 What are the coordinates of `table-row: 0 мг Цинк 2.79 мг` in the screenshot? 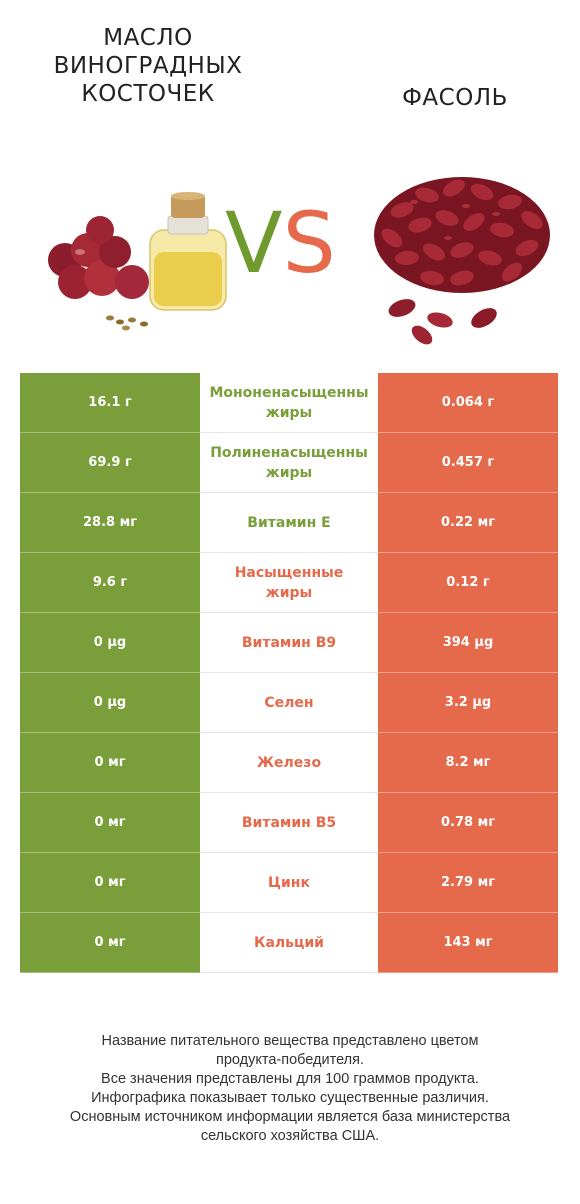 It's located at (289, 883).